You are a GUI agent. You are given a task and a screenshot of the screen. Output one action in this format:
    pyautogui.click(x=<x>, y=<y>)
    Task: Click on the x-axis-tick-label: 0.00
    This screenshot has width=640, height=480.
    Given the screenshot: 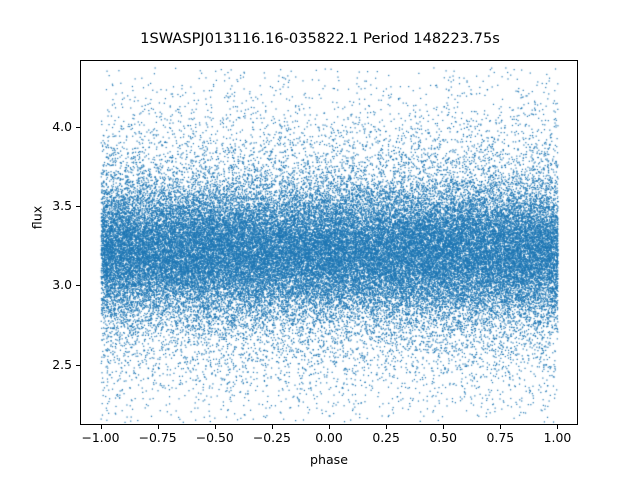 What is the action you would take?
    pyautogui.click(x=329, y=437)
    